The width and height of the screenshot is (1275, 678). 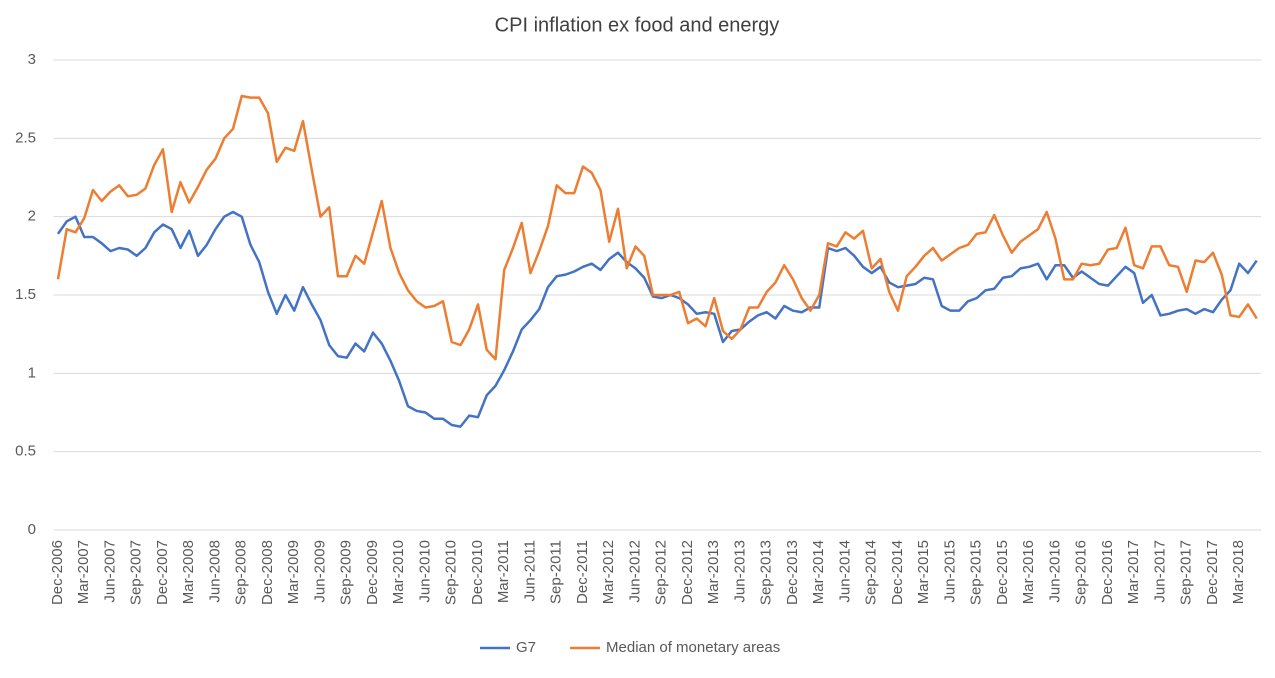 I want to click on y-tick-label: 1, so click(x=32, y=372).